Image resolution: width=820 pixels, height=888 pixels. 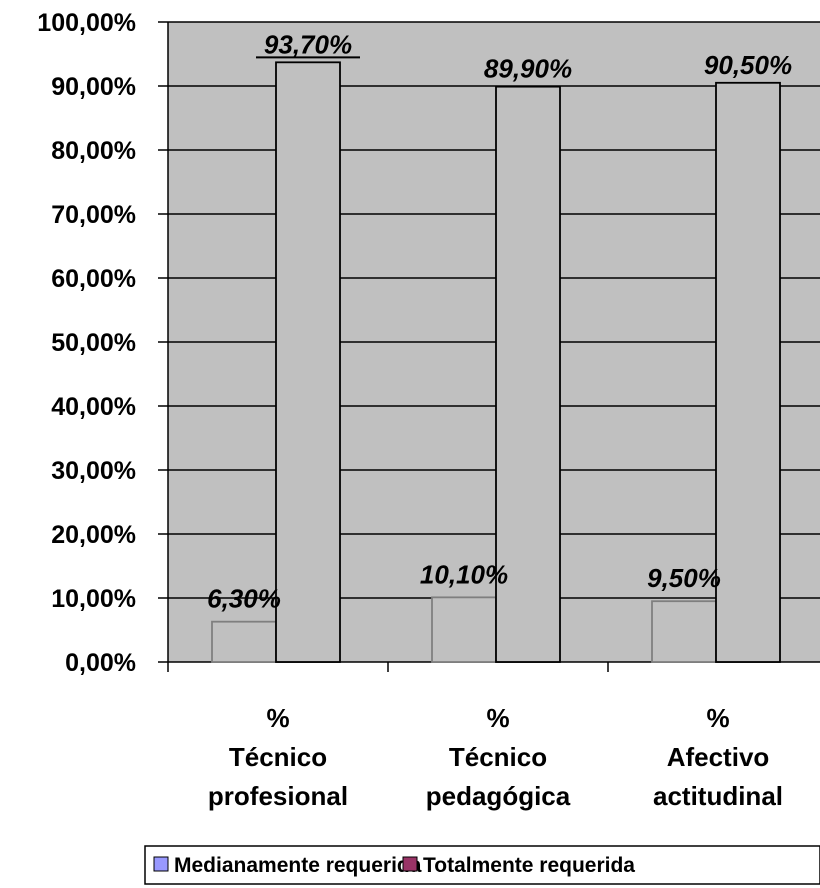 I want to click on y-tick-label: 40,00%, so click(x=93, y=407).